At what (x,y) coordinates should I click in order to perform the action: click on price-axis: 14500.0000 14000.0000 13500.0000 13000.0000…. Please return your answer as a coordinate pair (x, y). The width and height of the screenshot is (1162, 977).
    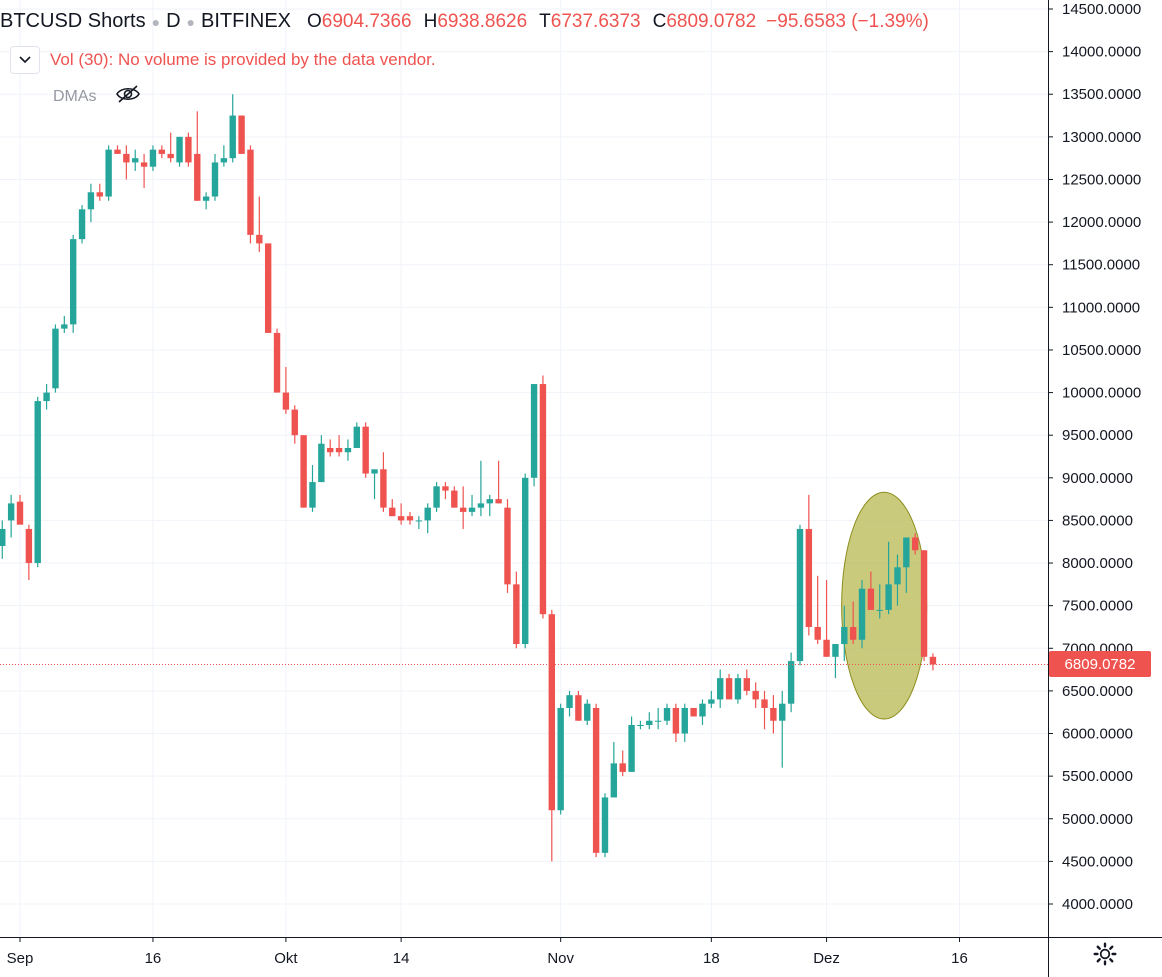
    Looking at the image, I should click on (1094, 457).